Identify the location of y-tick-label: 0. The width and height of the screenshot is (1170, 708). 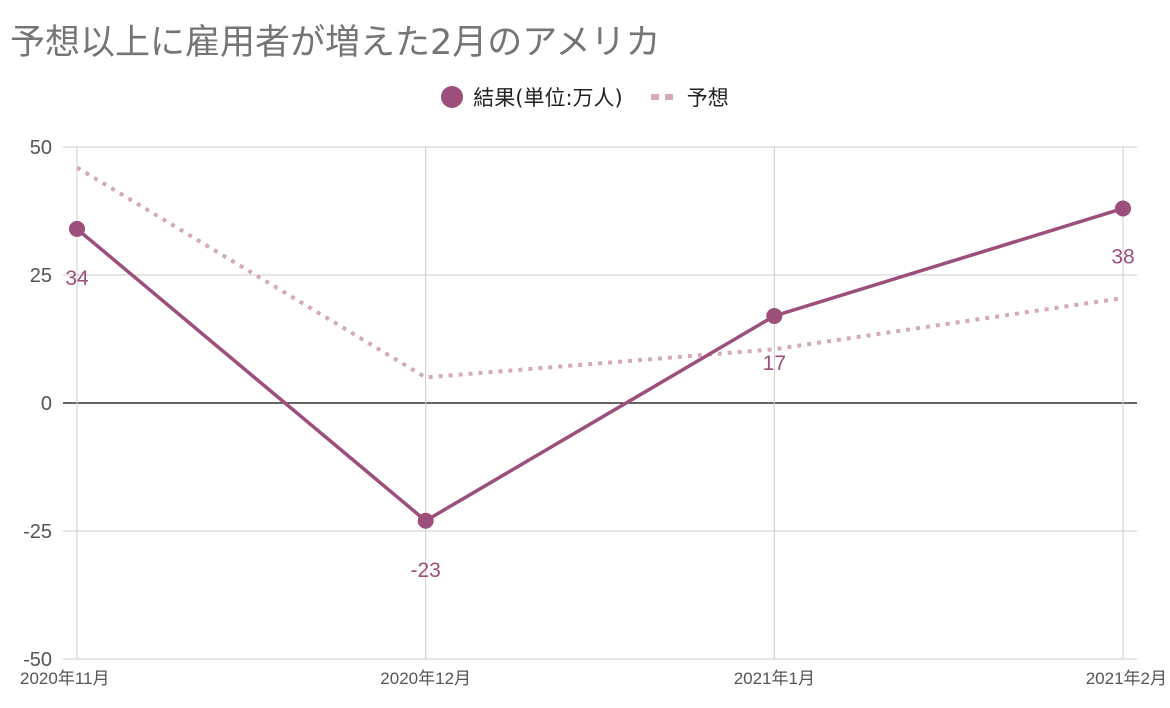
(46, 404).